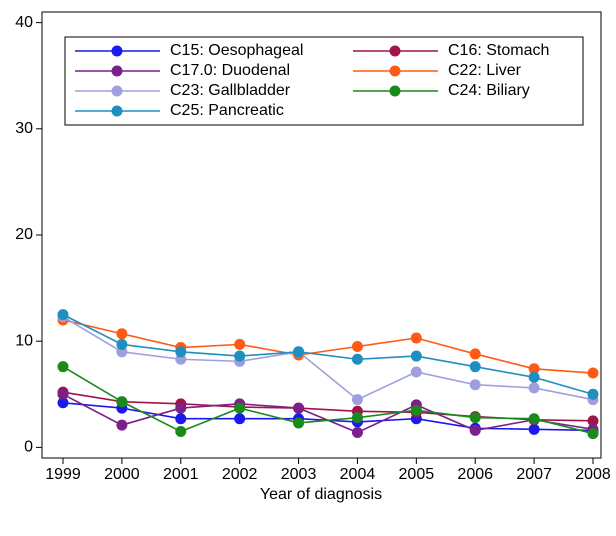 The image size is (616, 536). I want to click on legend-label: C24: Biliary, so click(489, 90).